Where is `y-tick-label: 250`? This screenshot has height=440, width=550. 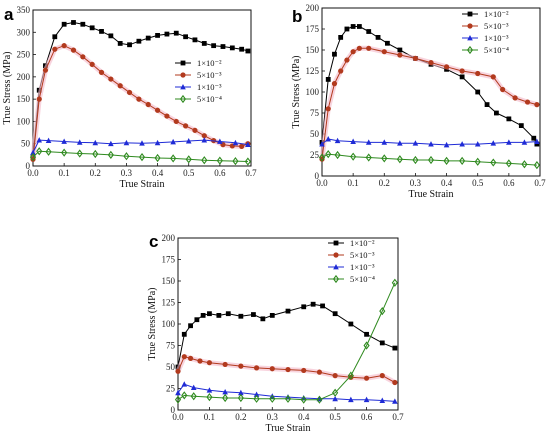 y-tick-label: 250 is located at coordinates (24, 55).